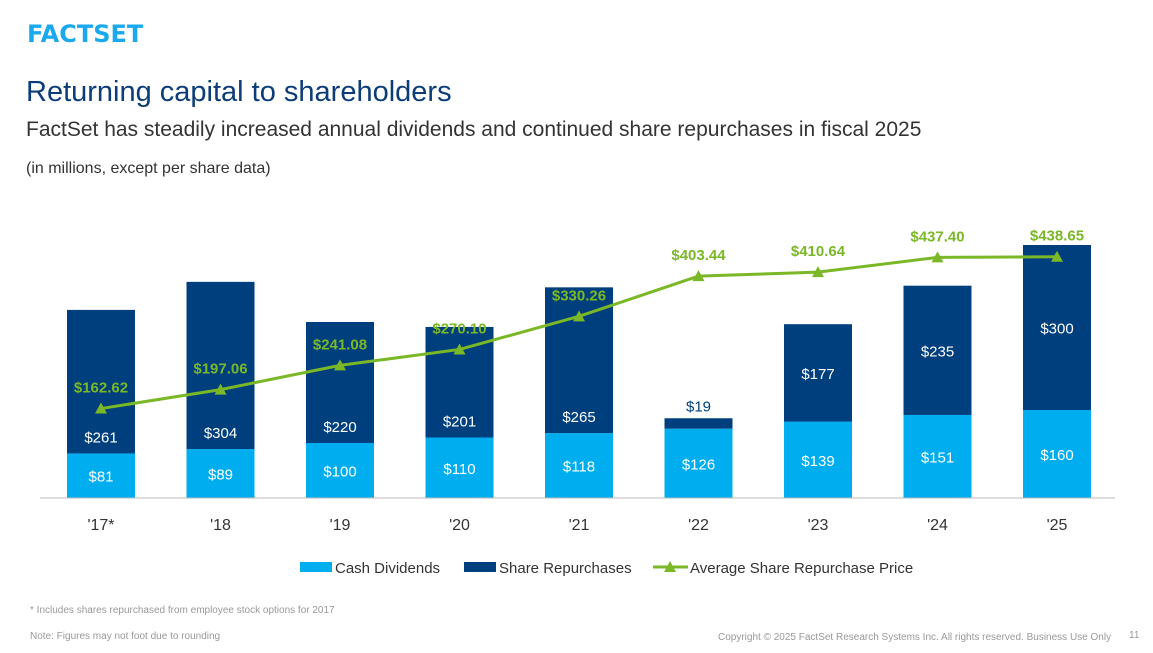 The image size is (1153, 653). I want to click on label-share-repurchases: $235, so click(937, 351).